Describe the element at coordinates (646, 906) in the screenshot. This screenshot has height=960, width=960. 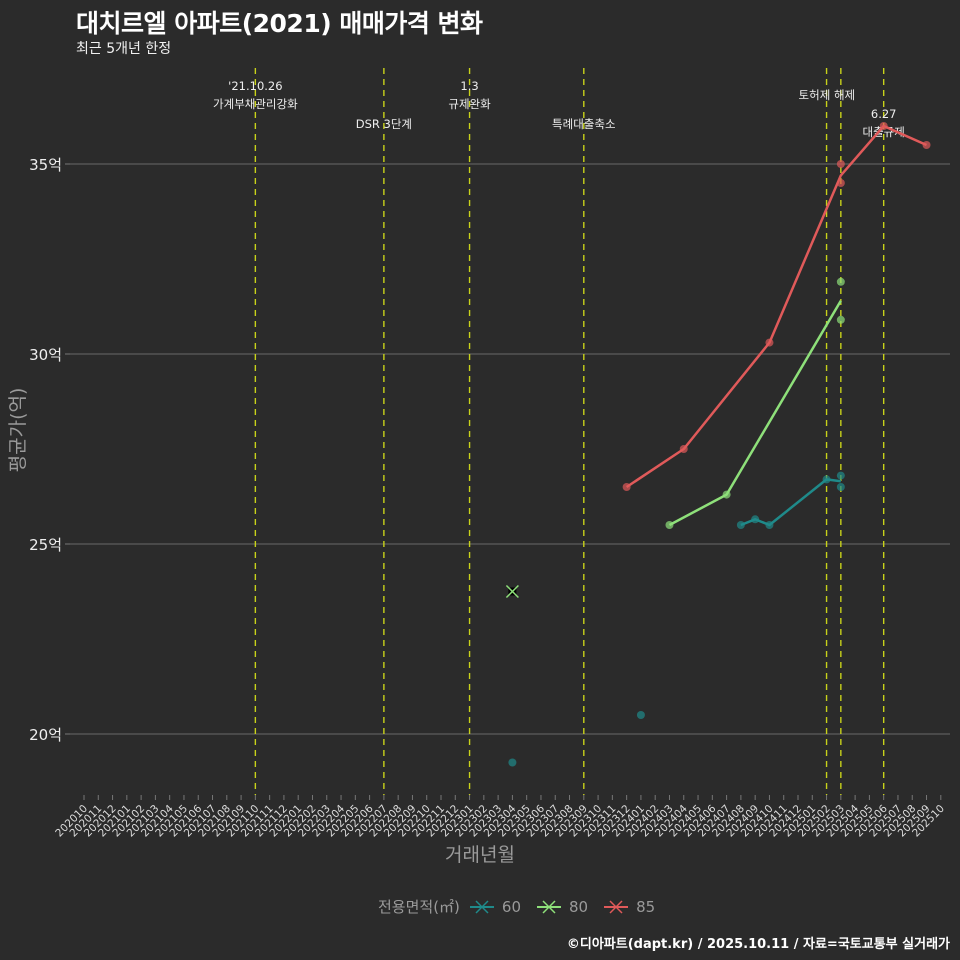
I see `legend-label: 85` at that location.